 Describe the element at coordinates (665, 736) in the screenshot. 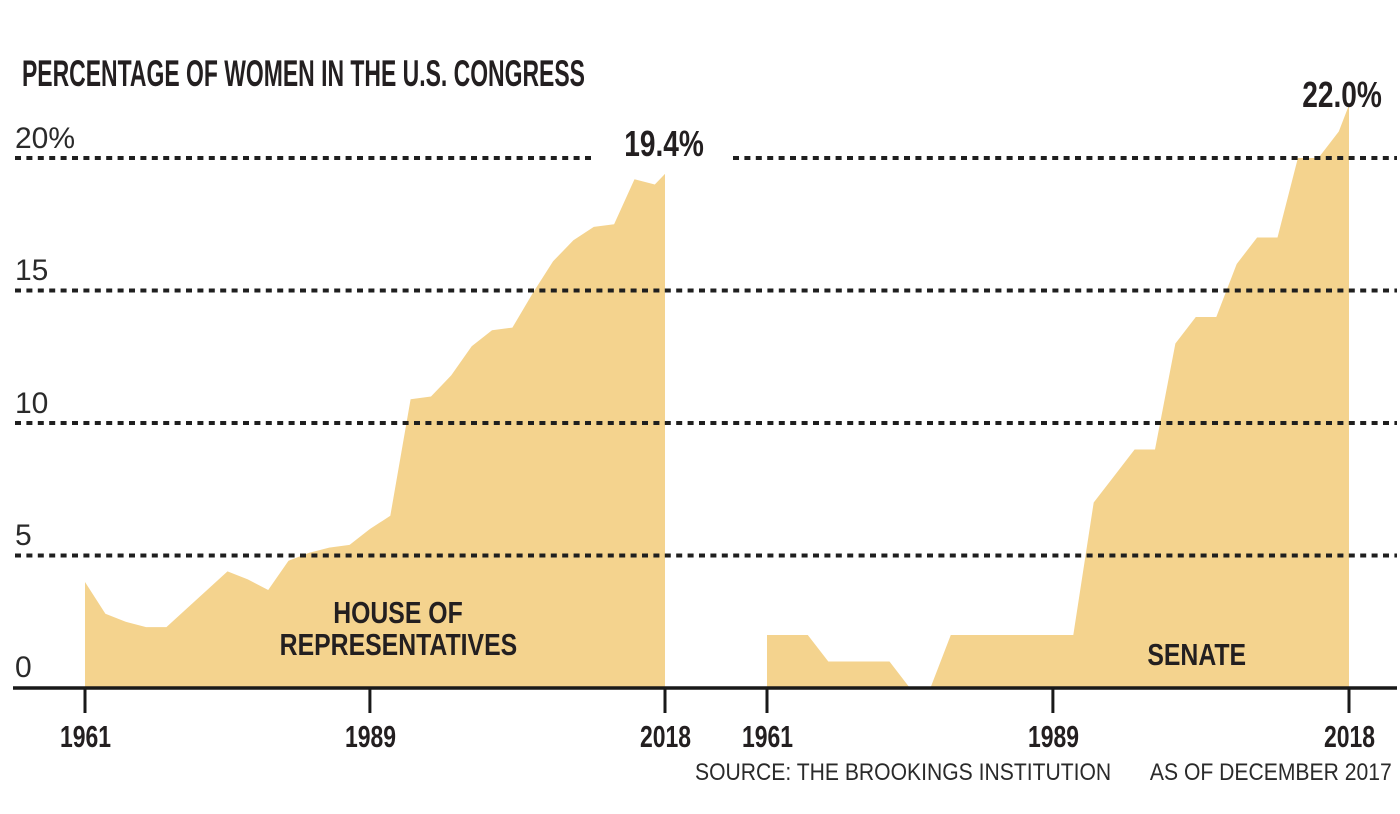

I see `x-tick-label-house-2018: 2018` at that location.